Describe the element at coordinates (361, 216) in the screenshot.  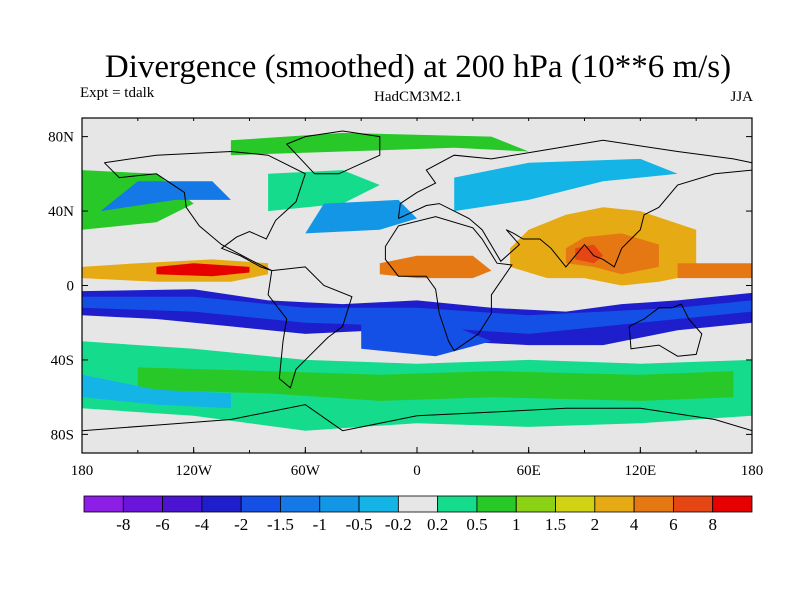
I see `contour-atlantic-neg` at that location.